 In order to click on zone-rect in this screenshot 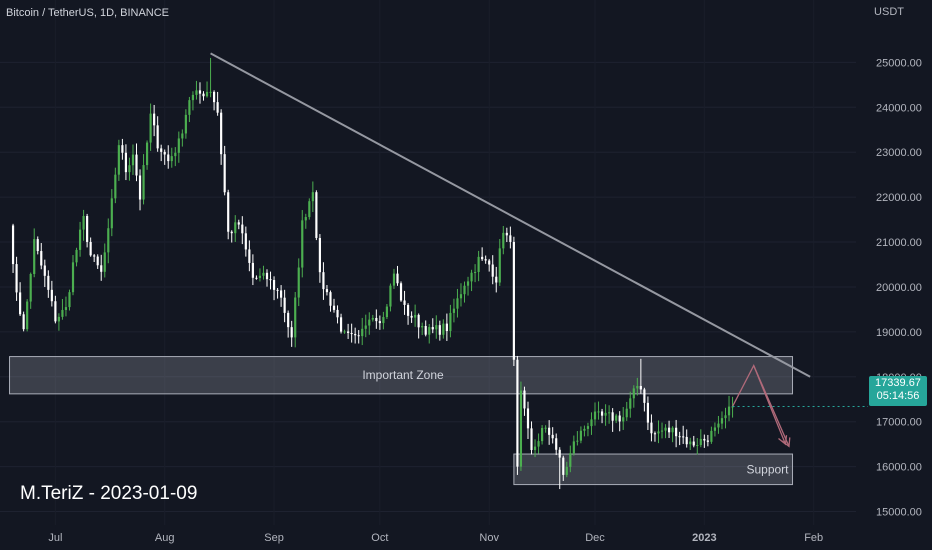, I will do `click(653, 469)`.